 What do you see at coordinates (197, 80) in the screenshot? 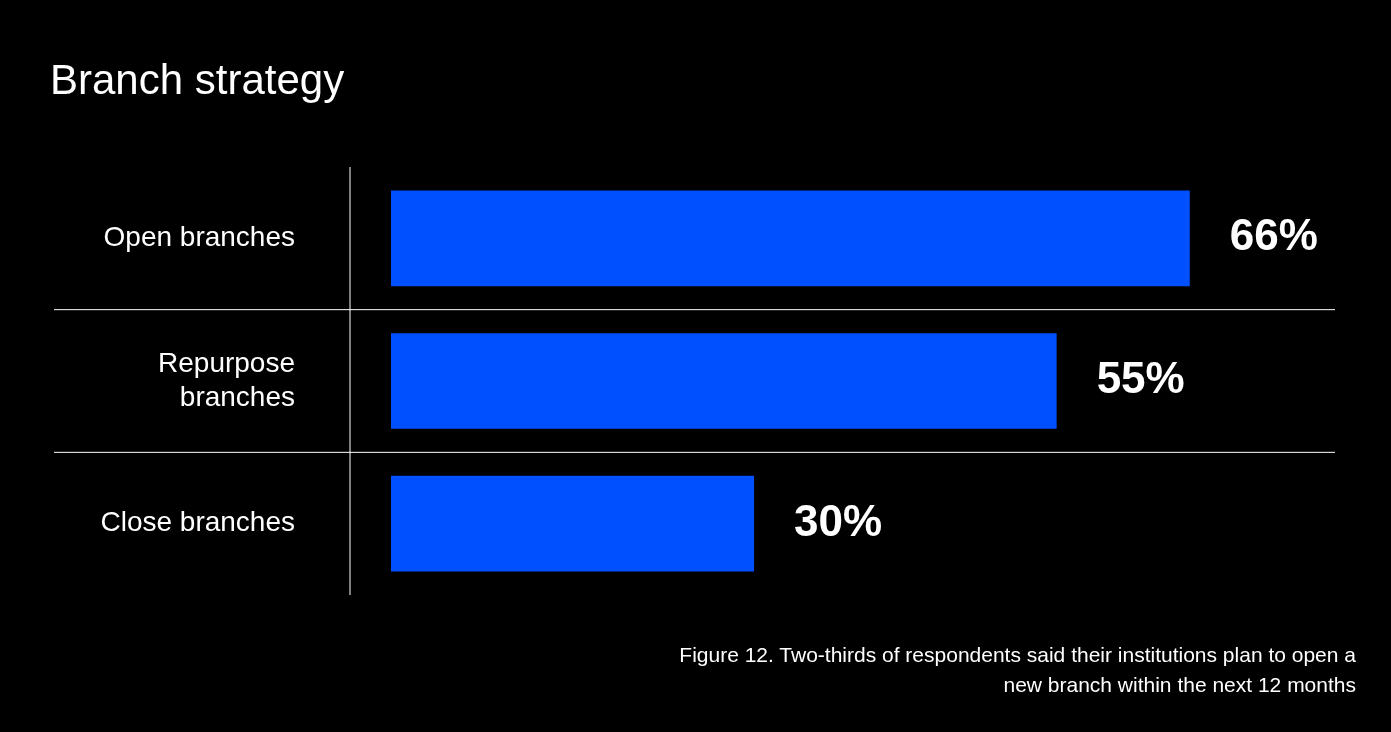
I see `chart-title: Branch strategy` at bounding box center [197, 80].